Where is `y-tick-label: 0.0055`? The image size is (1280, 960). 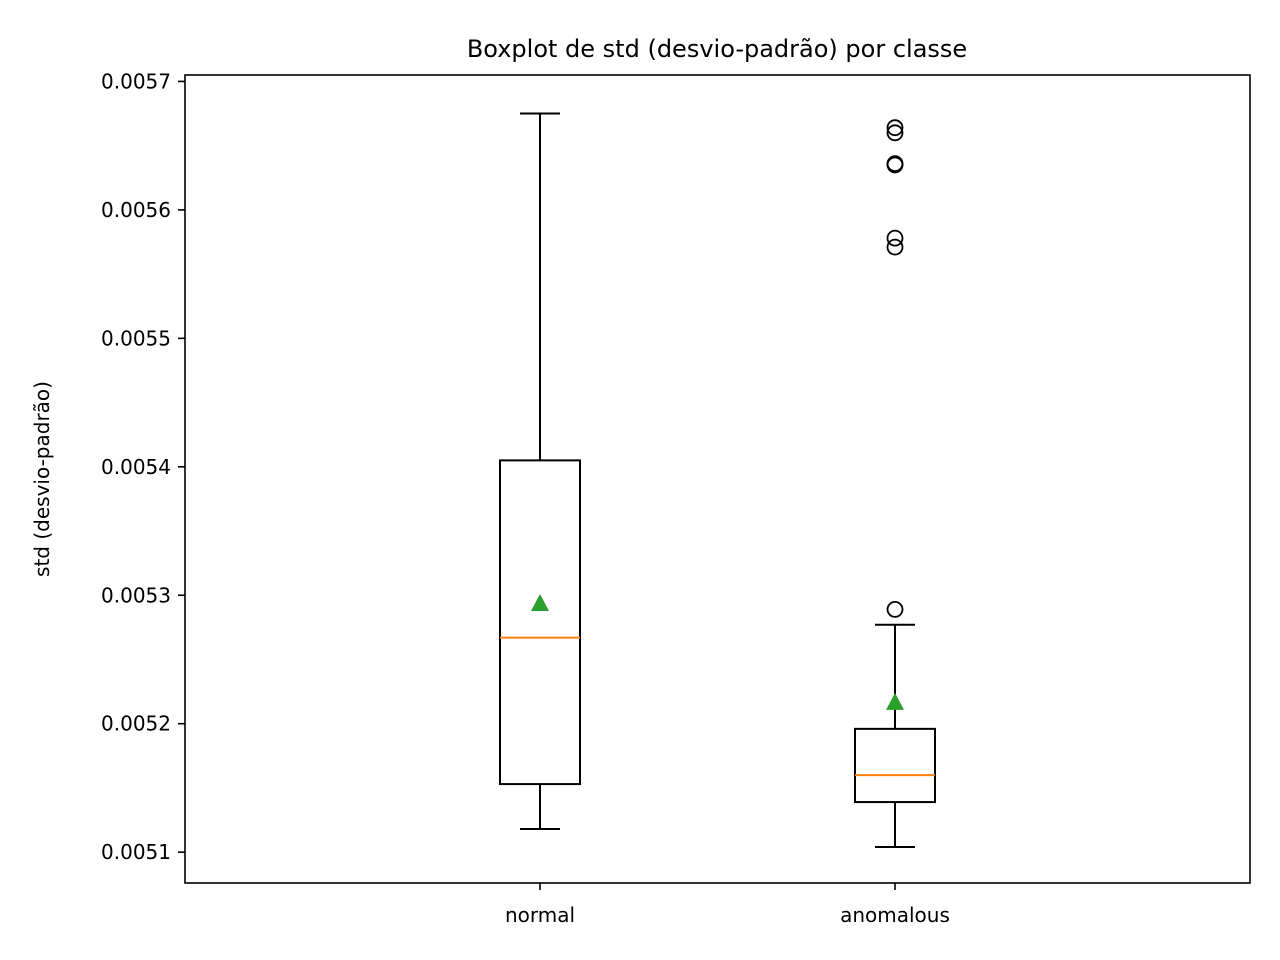
y-tick-label: 0.0055 is located at coordinates (136, 338).